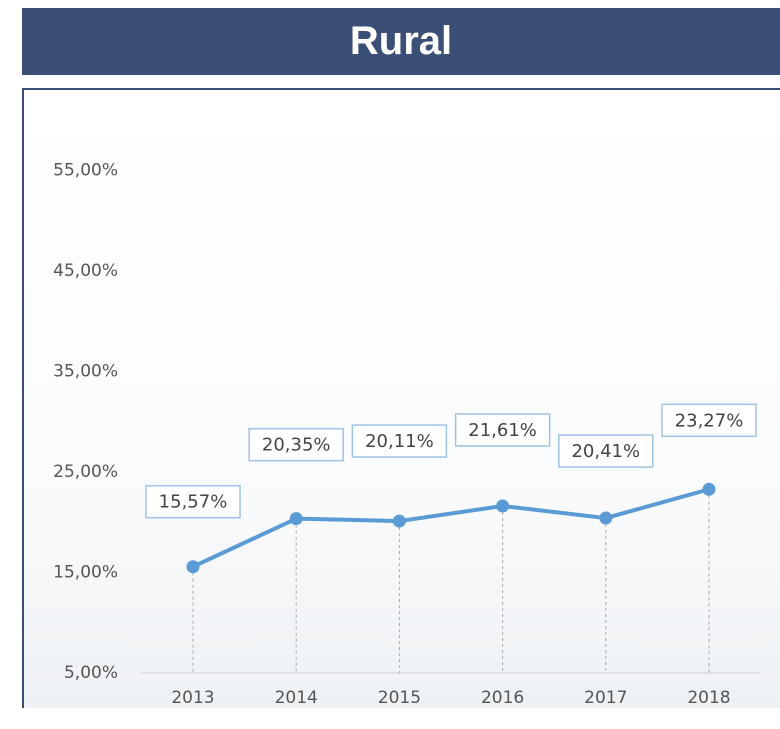 Image resolution: width=780 pixels, height=729 pixels. Describe the element at coordinates (85, 371) in the screenshot. I see `y-tick-label: 35,00%` at that location.